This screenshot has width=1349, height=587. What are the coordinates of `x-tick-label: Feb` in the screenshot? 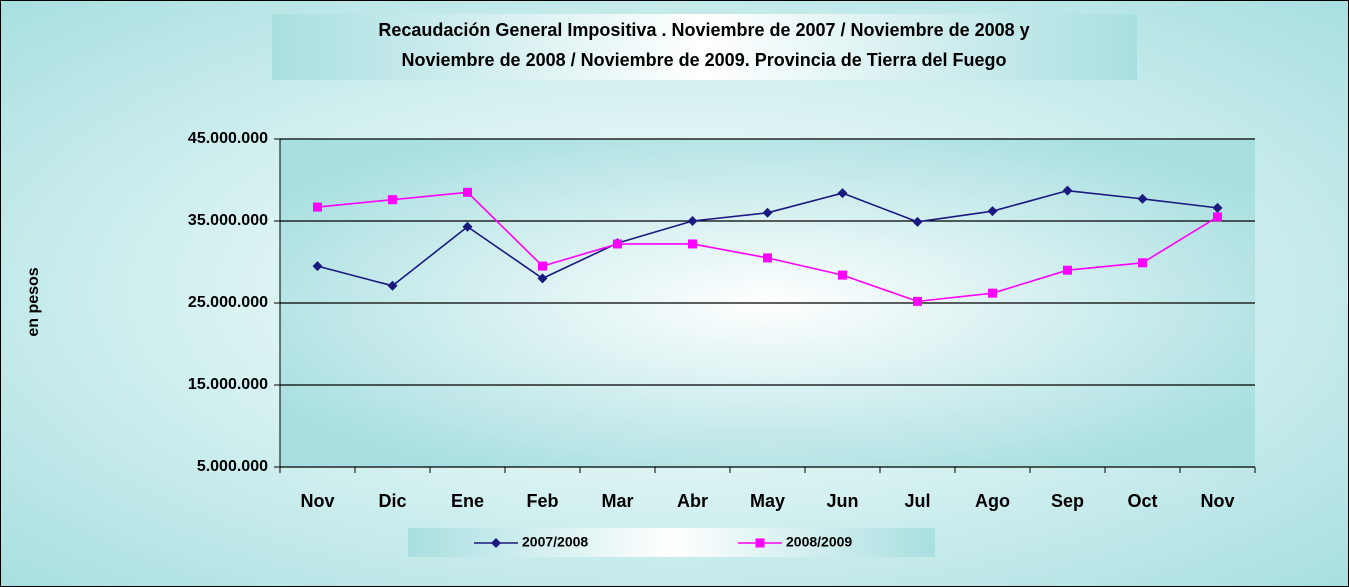 It's located at (542, 501).